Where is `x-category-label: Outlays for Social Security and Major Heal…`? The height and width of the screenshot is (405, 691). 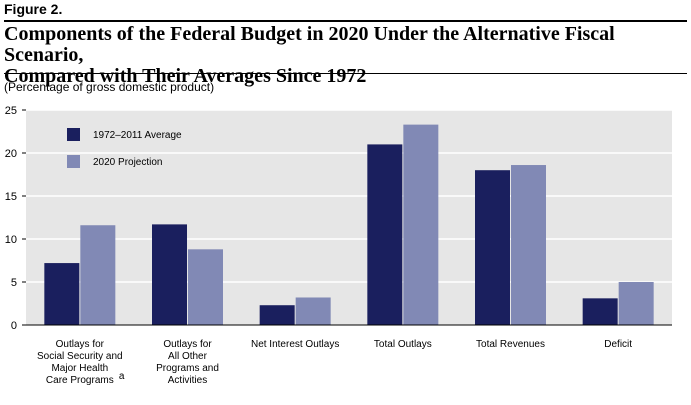 x-category-label: Outlays for Social Security and Major Heal… is located at coordinates (80, 362).